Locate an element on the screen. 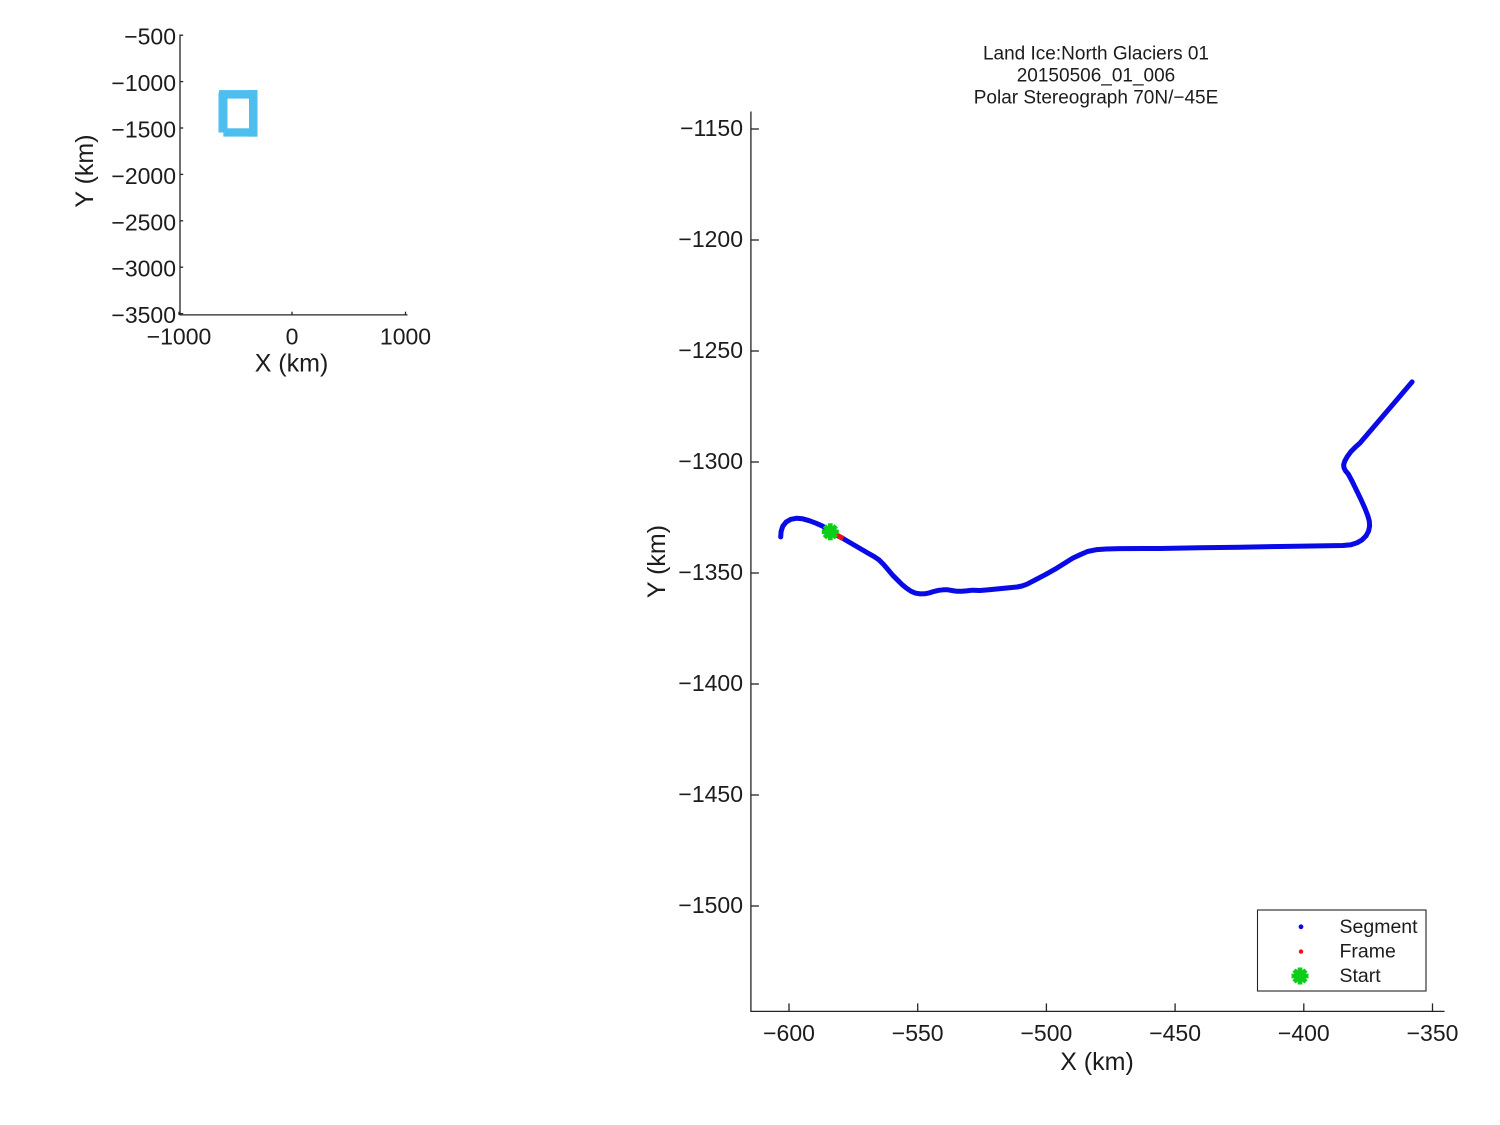 The height and width of the screenshot is (1125, 1500). svg-text: 1000 is located at coordinates (405, 337).